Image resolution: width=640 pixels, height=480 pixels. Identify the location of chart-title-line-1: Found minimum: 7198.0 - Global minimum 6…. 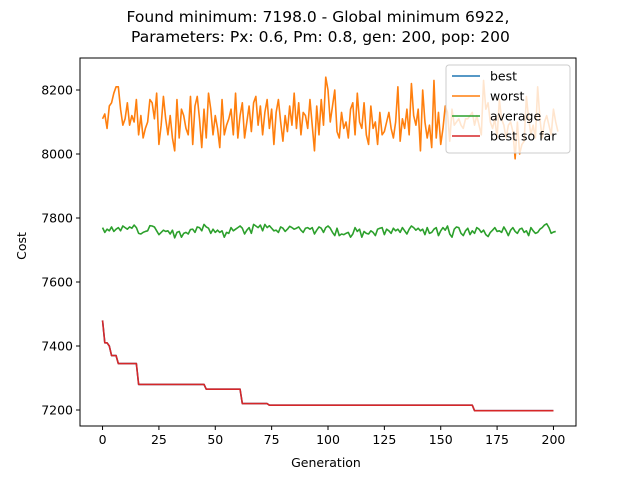
(318, 17).